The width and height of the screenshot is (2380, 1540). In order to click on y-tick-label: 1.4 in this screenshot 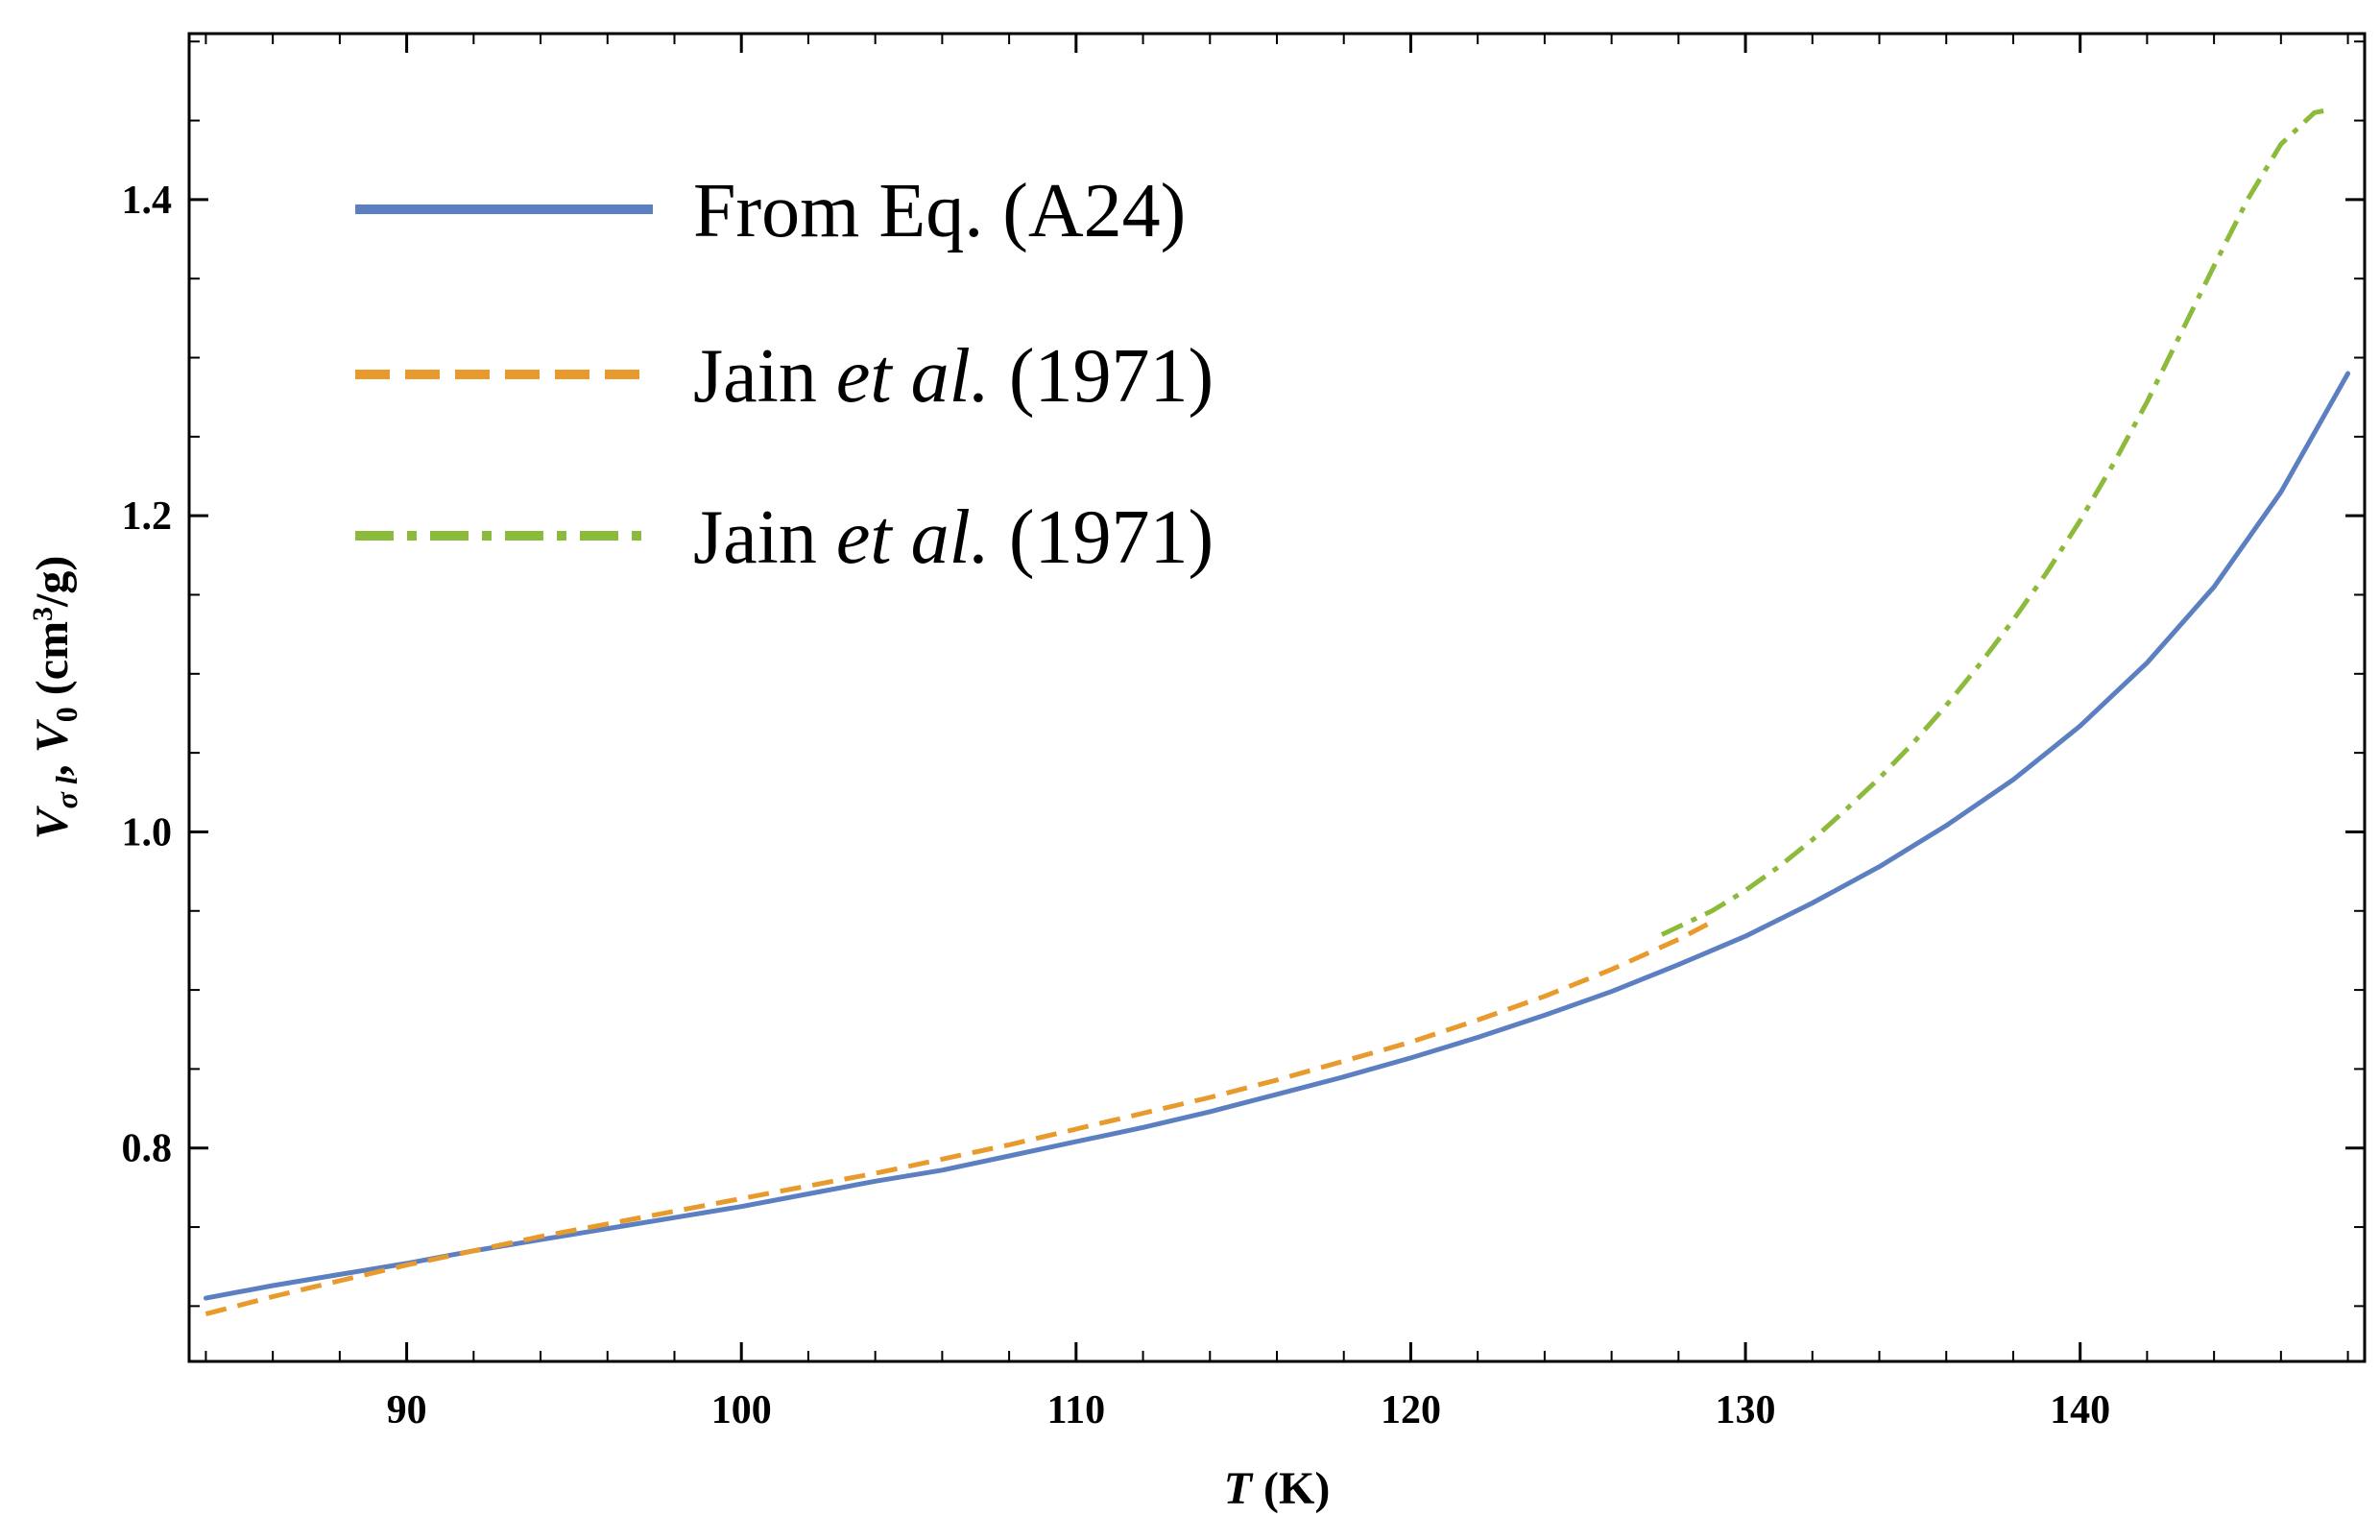, I will do `click(147, 201)`.